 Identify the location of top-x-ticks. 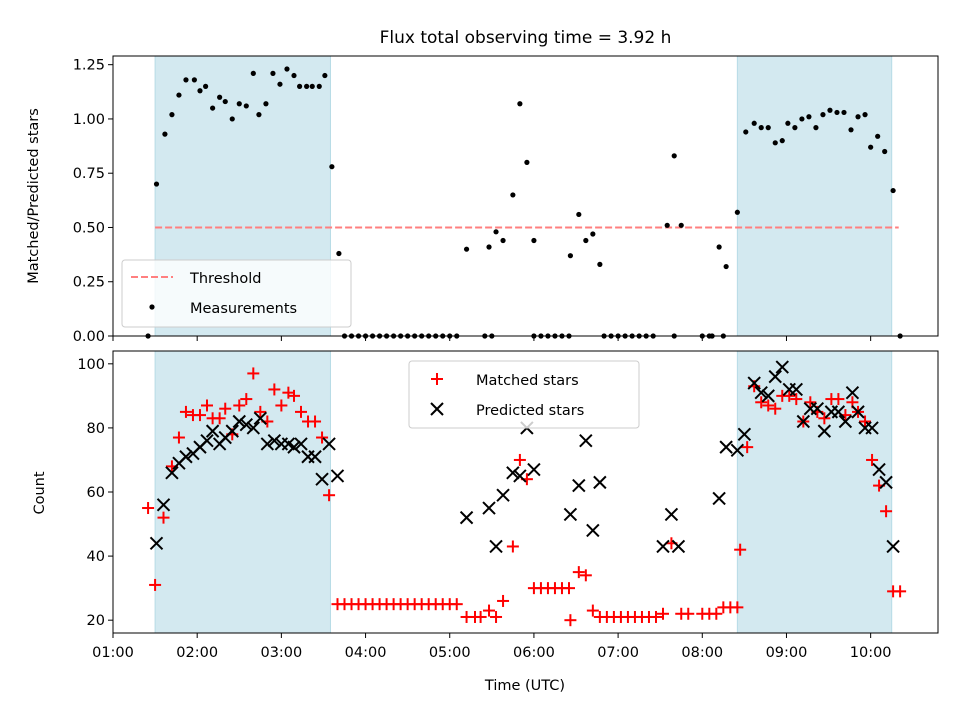
(492, 338).